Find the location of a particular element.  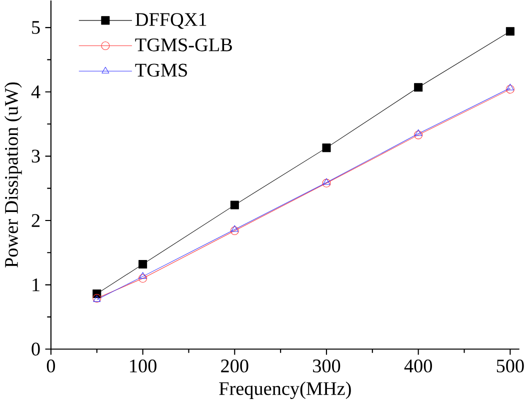

y-tick-label: 2 is located at coordinates (36, 220).